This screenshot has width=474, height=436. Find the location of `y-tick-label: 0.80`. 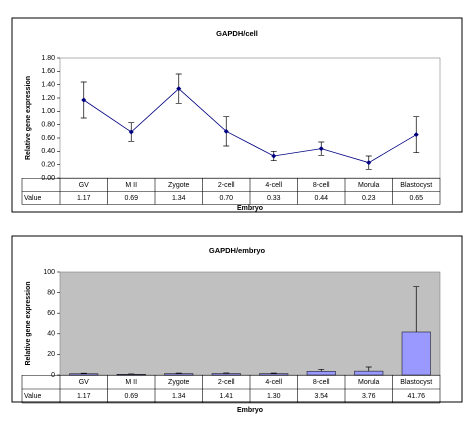

y-tick-label: 0.80 is located at coordinates (48, 125).